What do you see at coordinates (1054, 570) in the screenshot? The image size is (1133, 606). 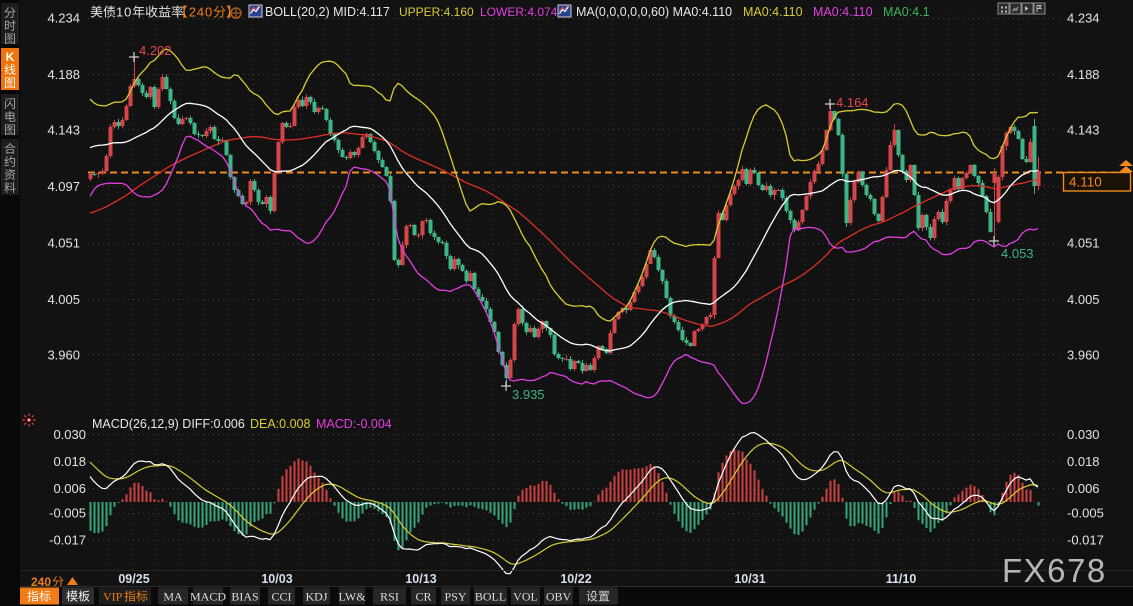 I see `svg-text: FX678` at bounding box center [1054, 570].